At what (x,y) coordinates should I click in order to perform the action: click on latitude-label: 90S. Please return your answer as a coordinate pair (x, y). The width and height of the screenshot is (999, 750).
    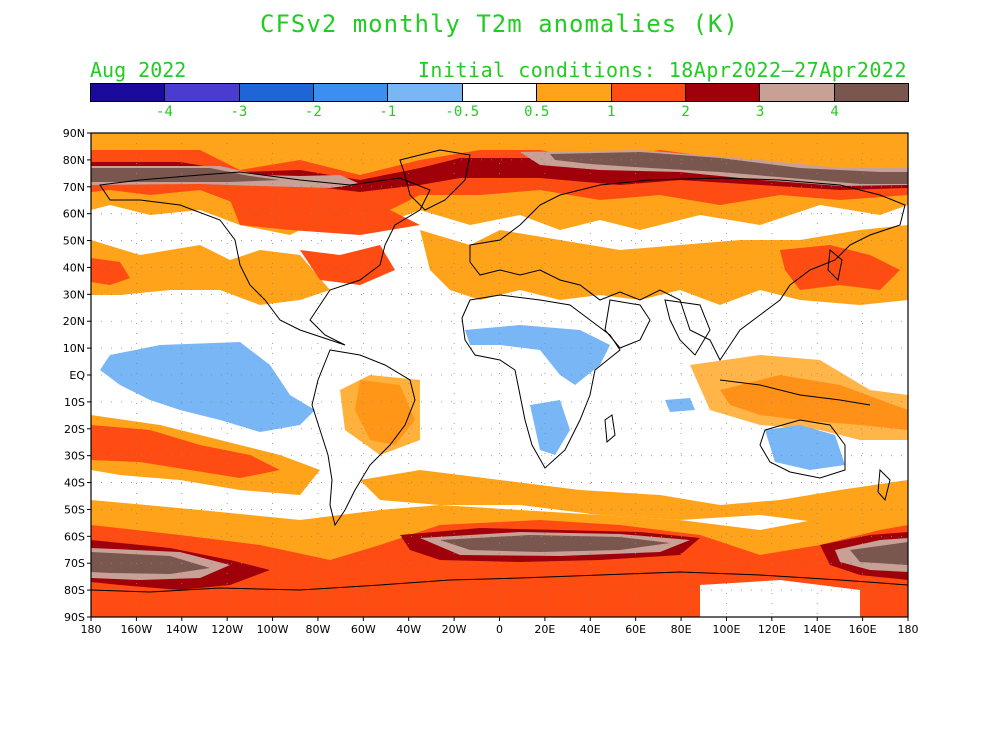
    Looking at the image, I should click on (74, 617).